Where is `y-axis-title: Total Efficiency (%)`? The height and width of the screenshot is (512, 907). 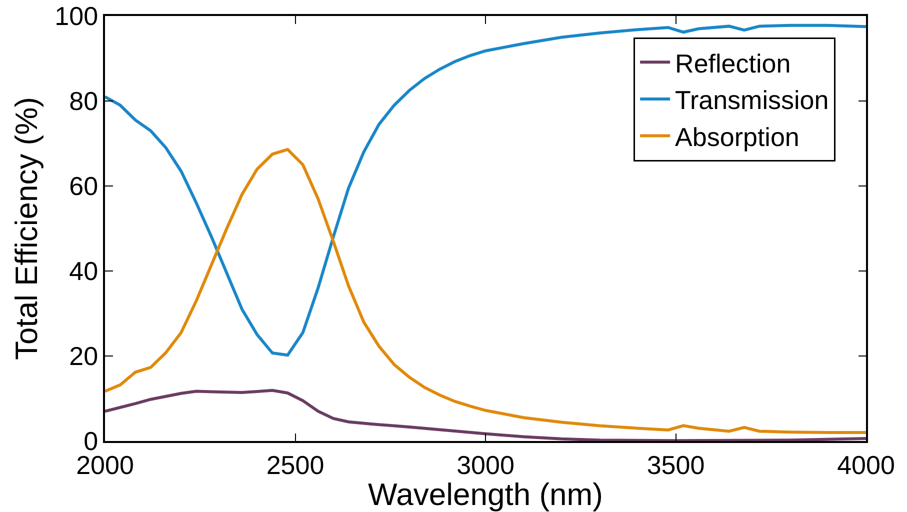 y-axis-title: Total Efficiency (%) is located at coordinates (26, 228).